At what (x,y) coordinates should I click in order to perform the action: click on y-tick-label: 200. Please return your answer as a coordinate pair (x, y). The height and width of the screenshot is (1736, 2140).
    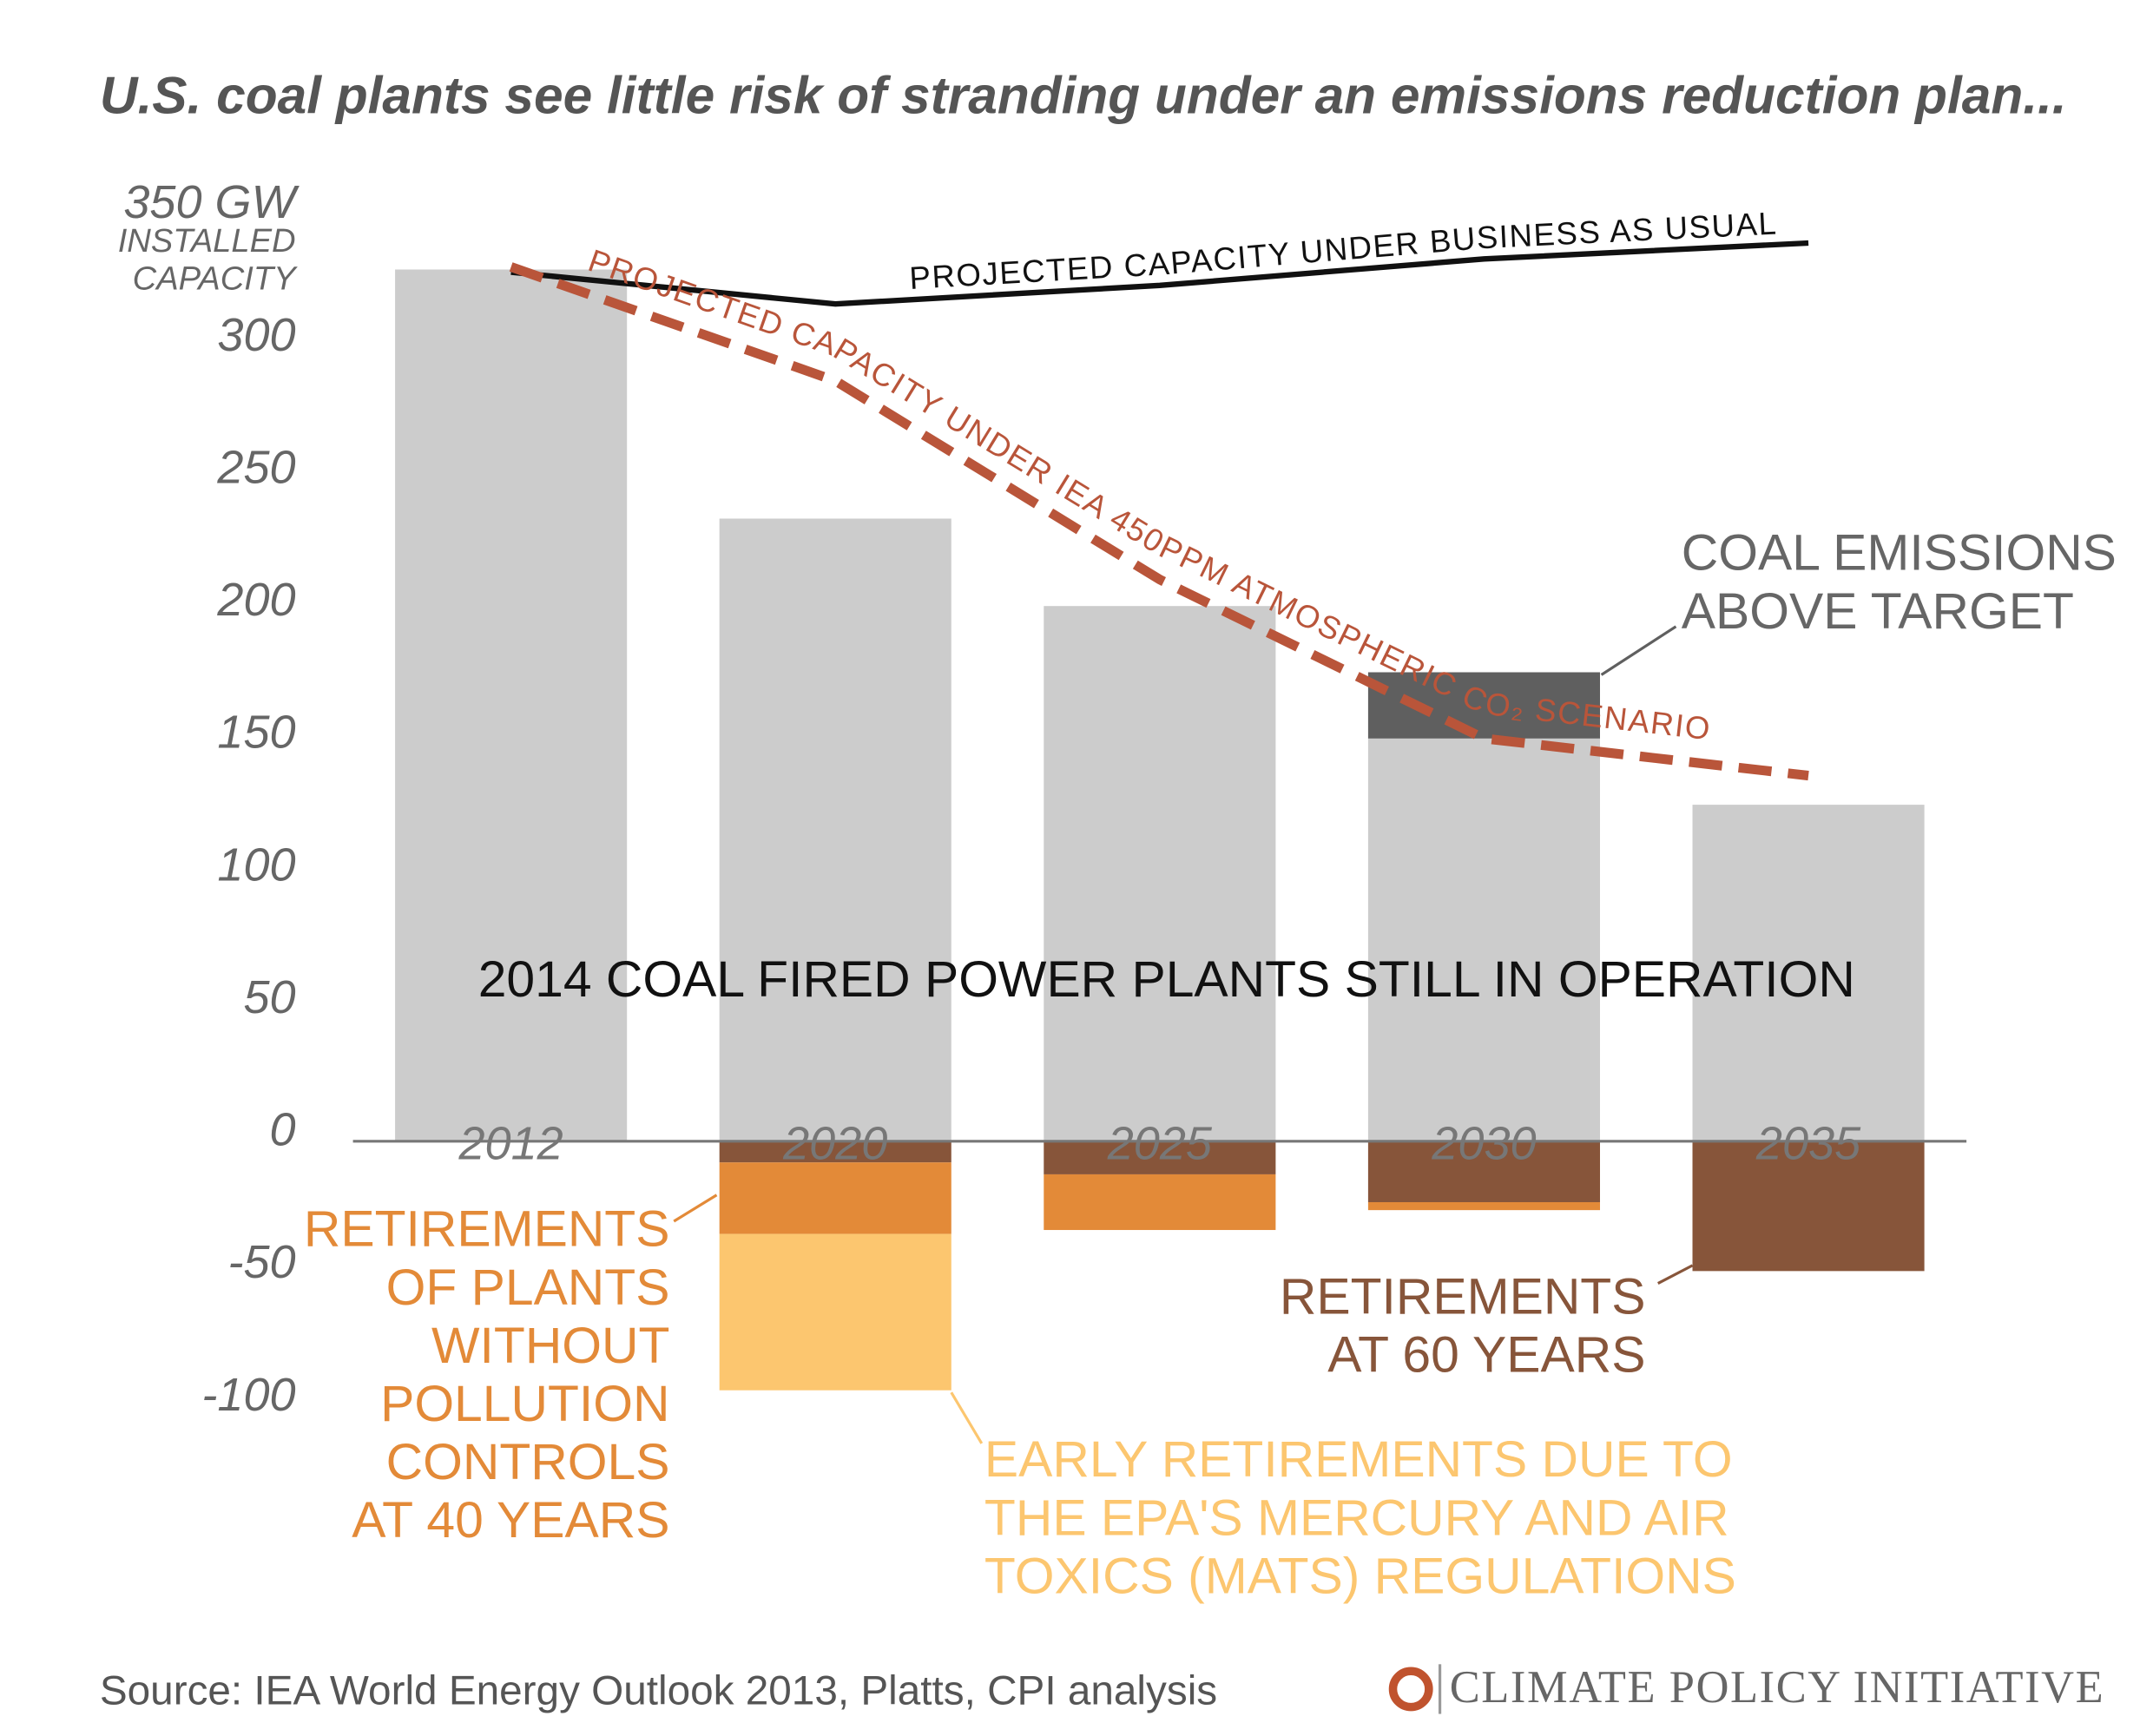
    Looking at the image, I should click on (255, 600).